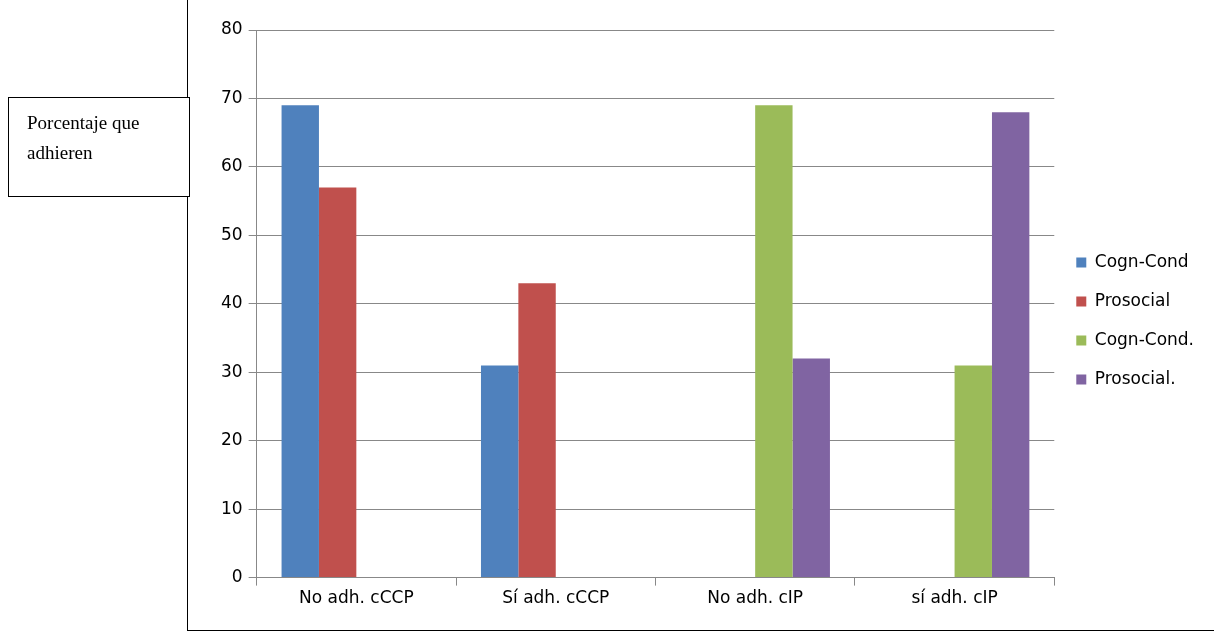 The height and width of the screenshot is (632, 1214). What do you see at coordinates (954, 597) in the screenshot?
I see `x-tick-label: sí adh. cIP` at bounding box center [954, 597].